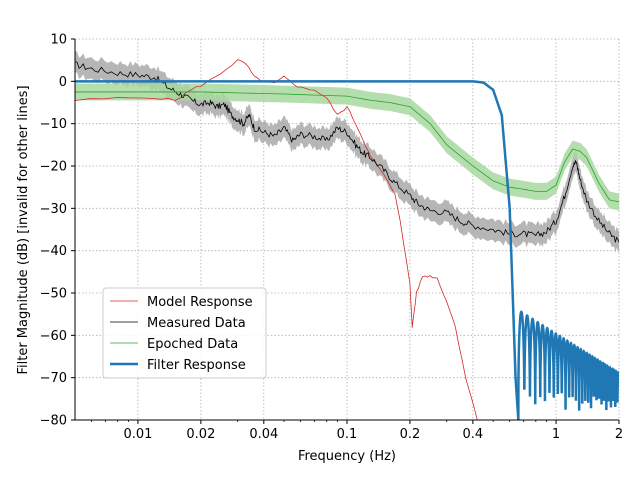 This screenshot has height=480, width=640. What do you see at coordinates (53, 167) in the screenshot?
I see `y-tick-label: −20` at bounding box center [53, 167].